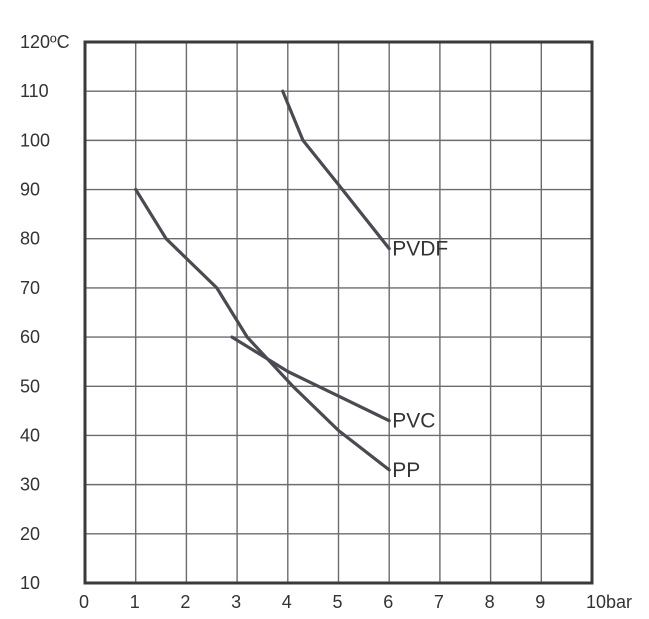  I want to click on y-tick-label: 60, so click(30, 337).